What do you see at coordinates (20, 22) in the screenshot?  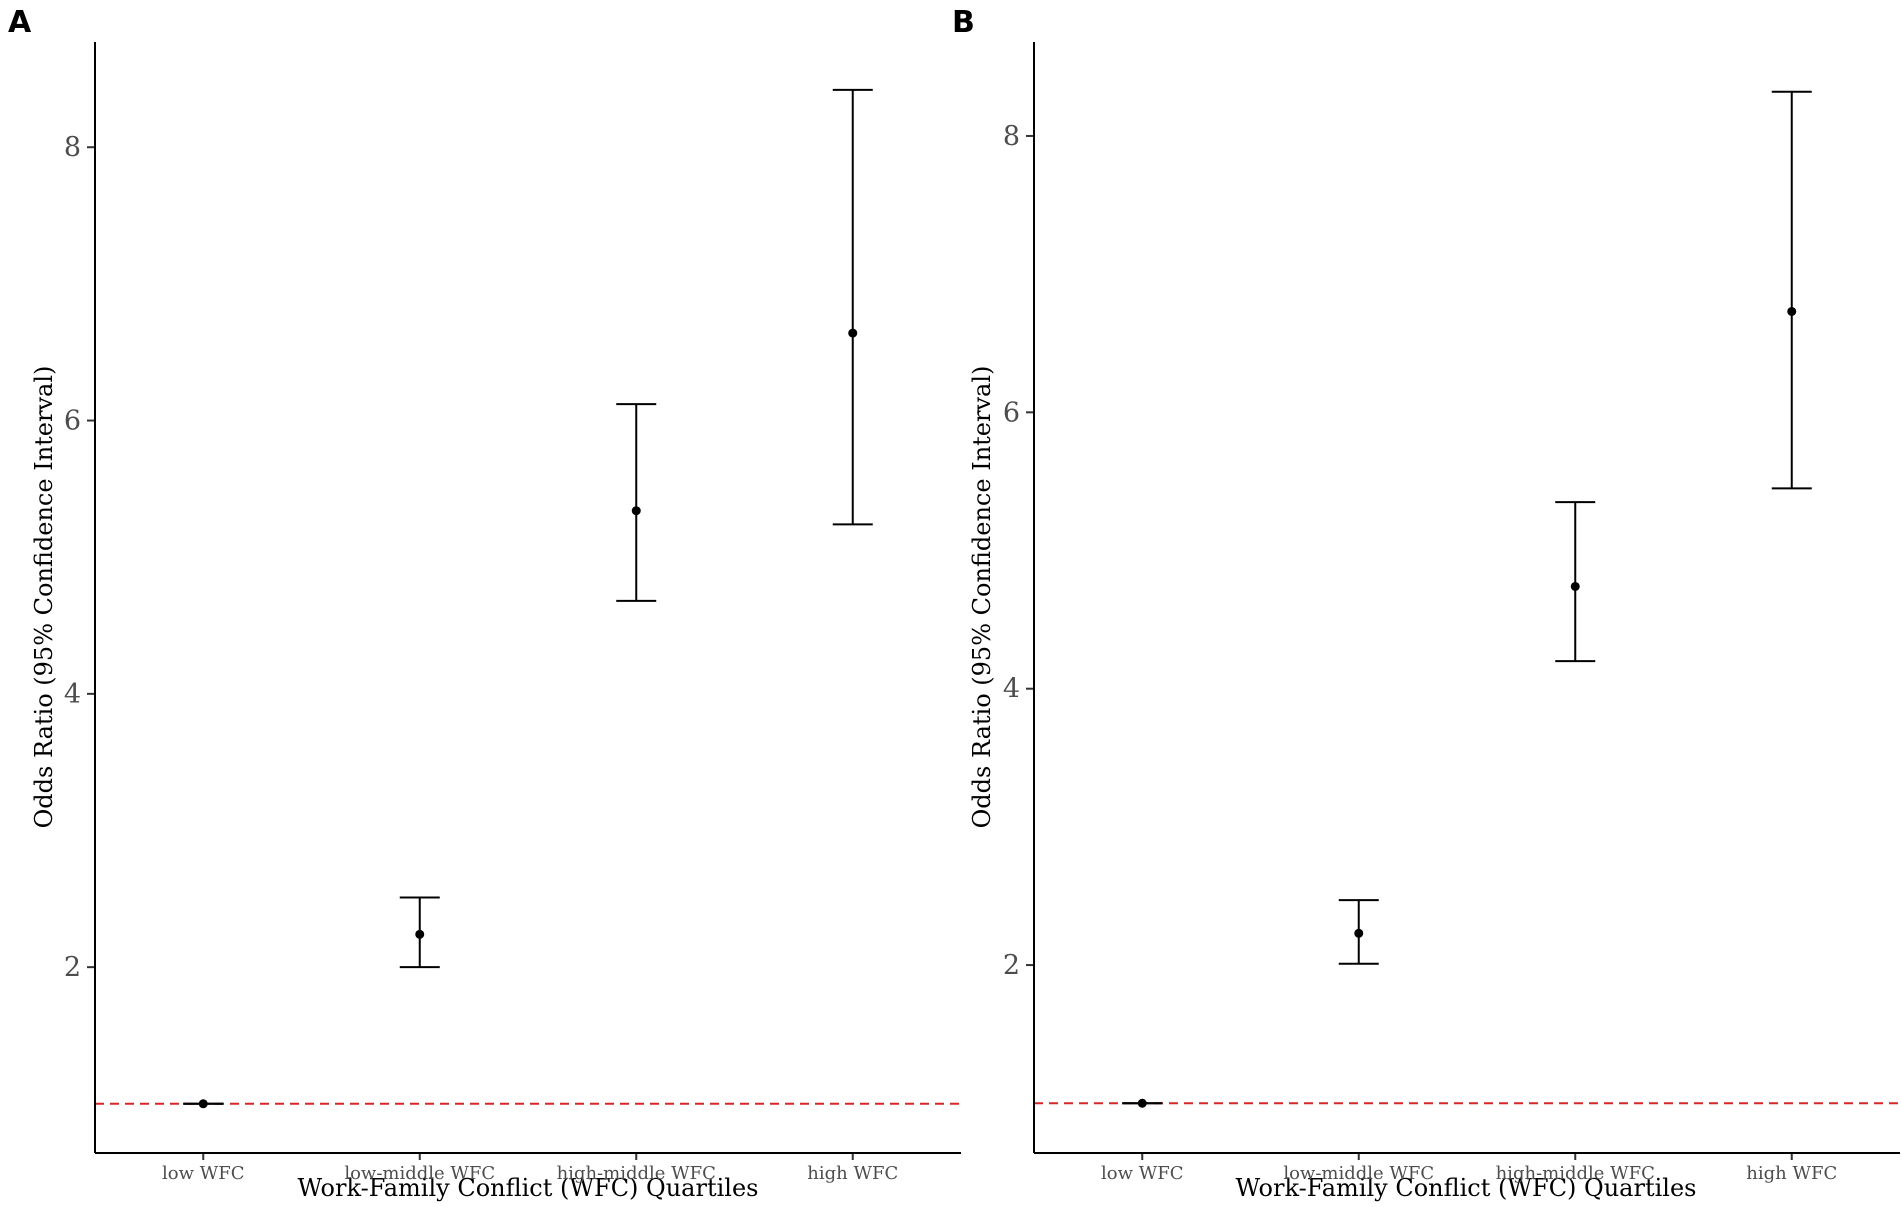 I see `panel-letter: A` at bounding box center [20, 22].